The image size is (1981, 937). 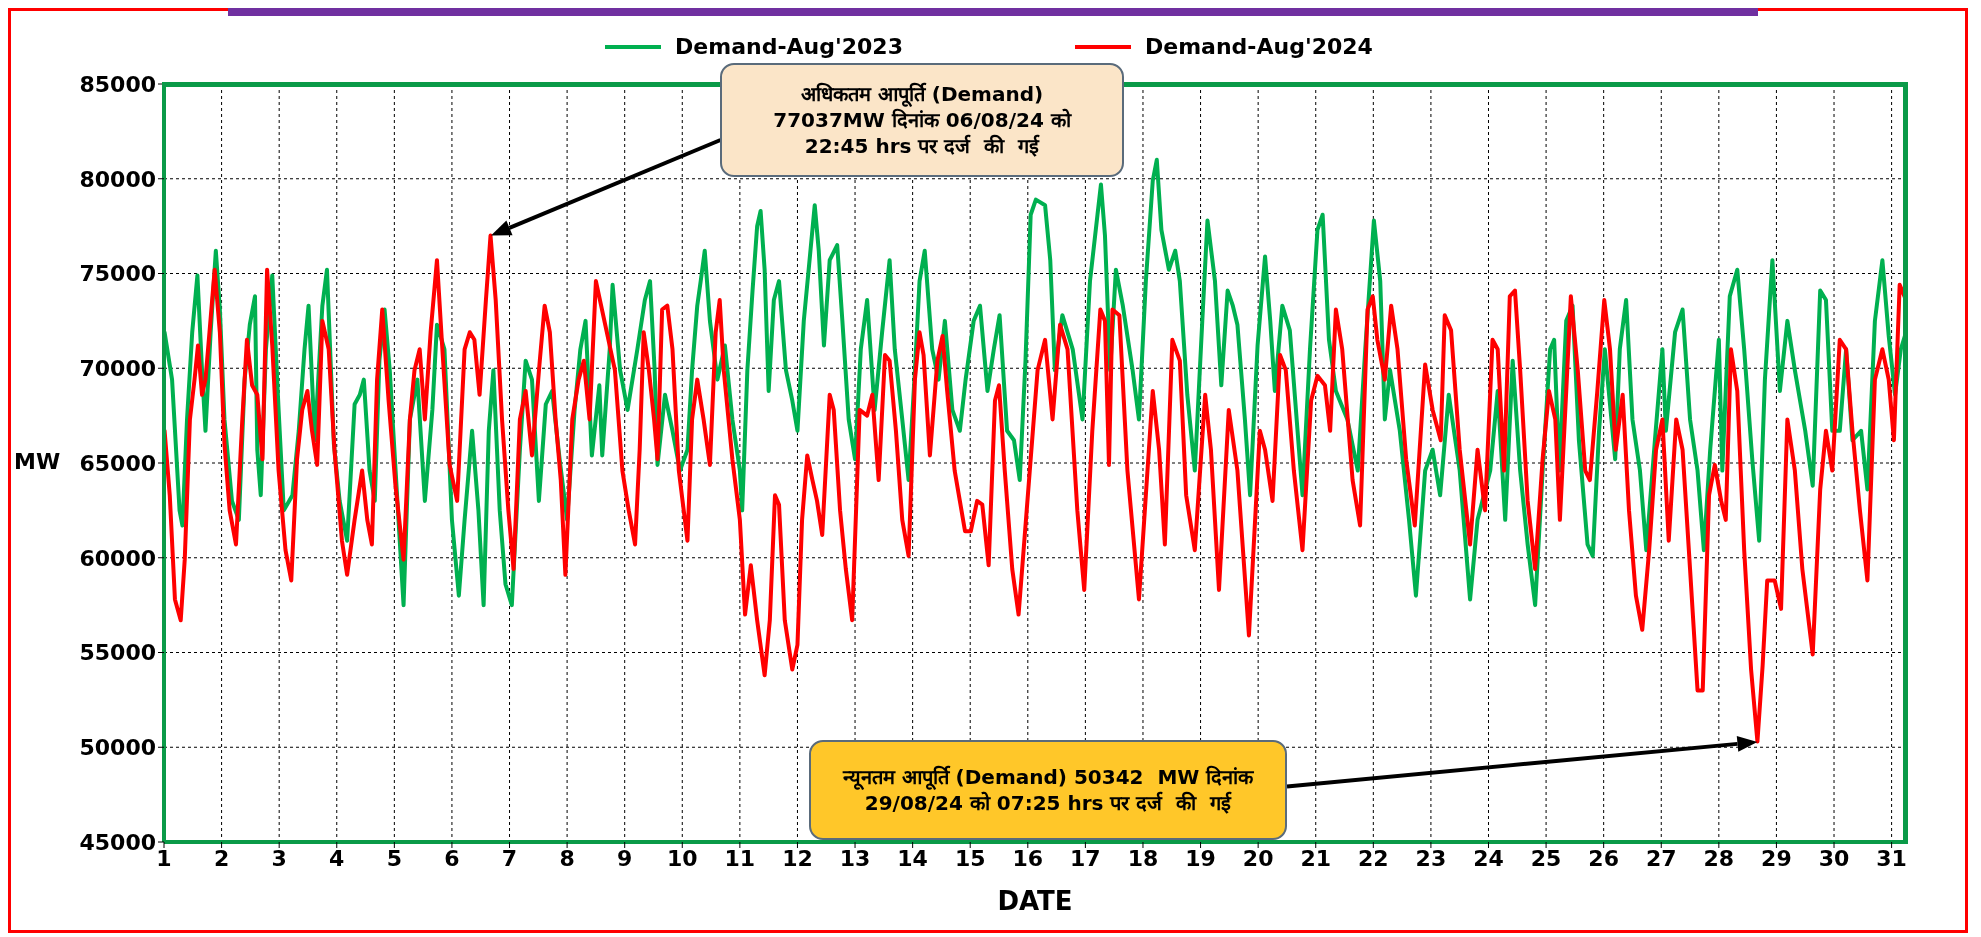 What do you see at coordinates (922, 120) in the screenshot?
I see `annotation: अधिकतम आपूर्ति (Demand) 77037MW दिनांक 06/08/24 को 22:45 hrs पर दर्ज की गई` at bounding box center [922, 120].